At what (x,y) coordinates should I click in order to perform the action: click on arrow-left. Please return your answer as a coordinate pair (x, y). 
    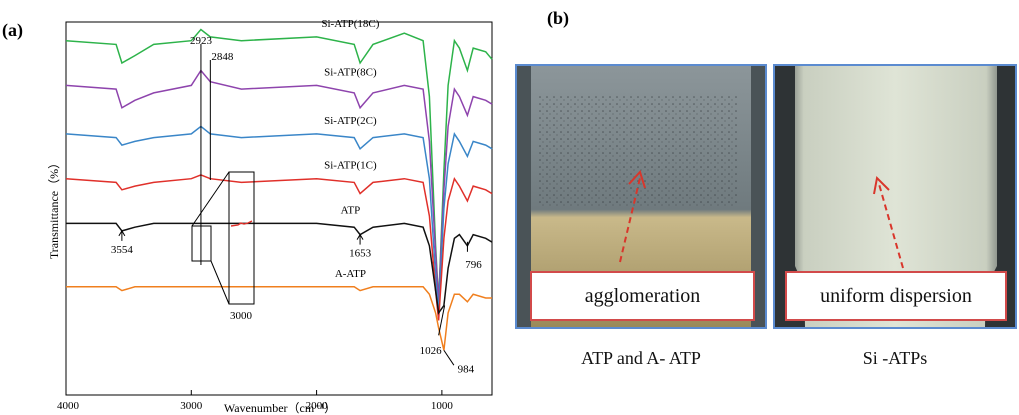
    Looking at the image, I should click on (632, 216).